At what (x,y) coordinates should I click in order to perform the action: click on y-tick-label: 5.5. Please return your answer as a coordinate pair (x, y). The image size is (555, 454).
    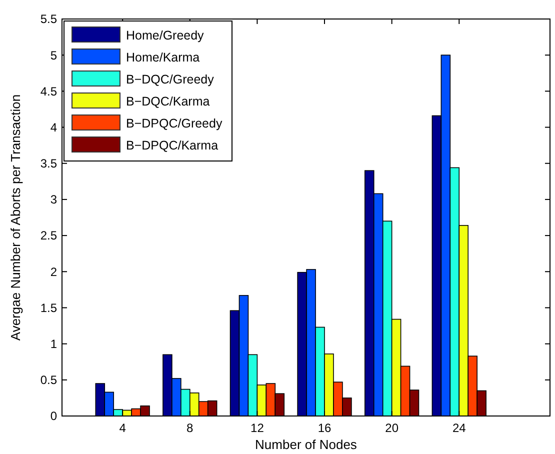
    Looking at the image, I should click on (49, 19).